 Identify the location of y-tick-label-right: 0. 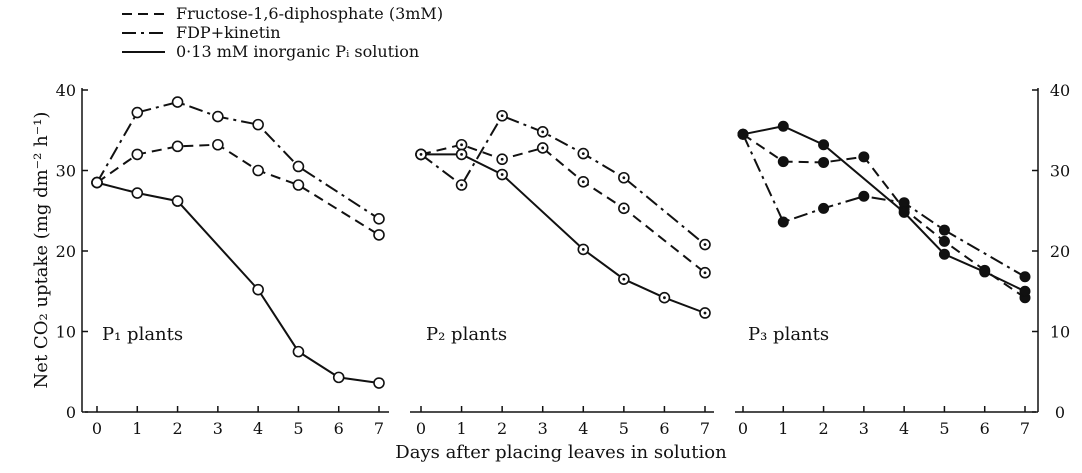
(1060, 412).